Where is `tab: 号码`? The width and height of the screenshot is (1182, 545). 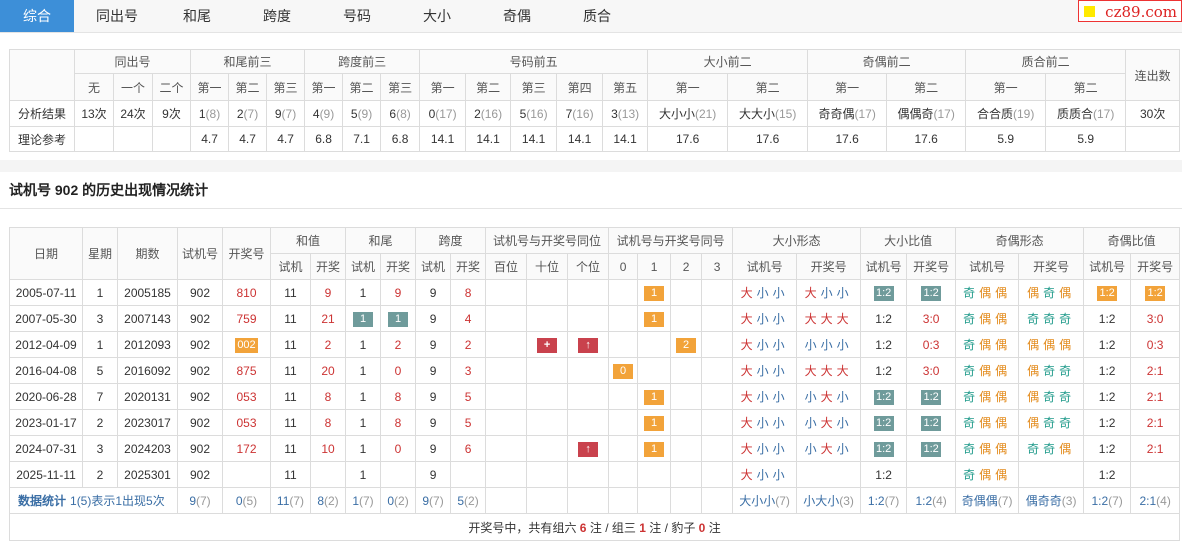
tab: 号码 is located at coordinates (357, 16).